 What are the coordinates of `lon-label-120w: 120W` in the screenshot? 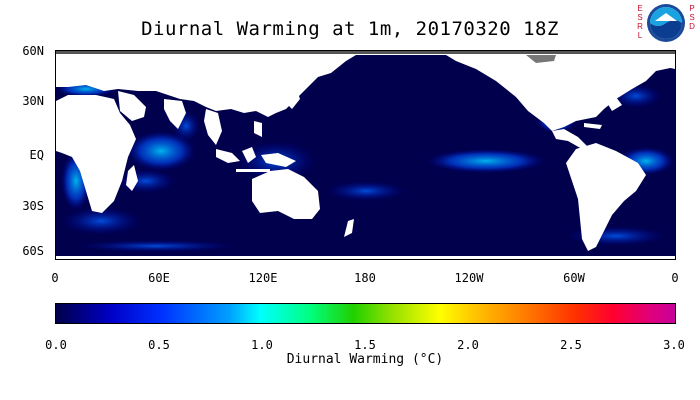 It's located at (469, 278).